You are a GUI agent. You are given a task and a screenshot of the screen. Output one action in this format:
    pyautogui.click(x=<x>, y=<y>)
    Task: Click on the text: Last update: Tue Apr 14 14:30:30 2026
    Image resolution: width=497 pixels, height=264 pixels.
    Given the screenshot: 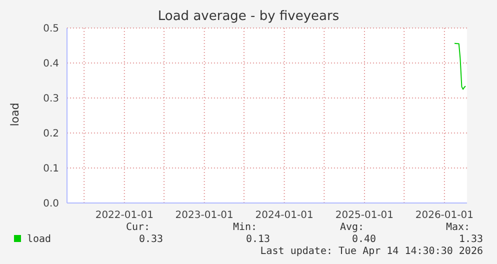 What is the action you would take?
    pyautogui.click(x=371, y=251)
    